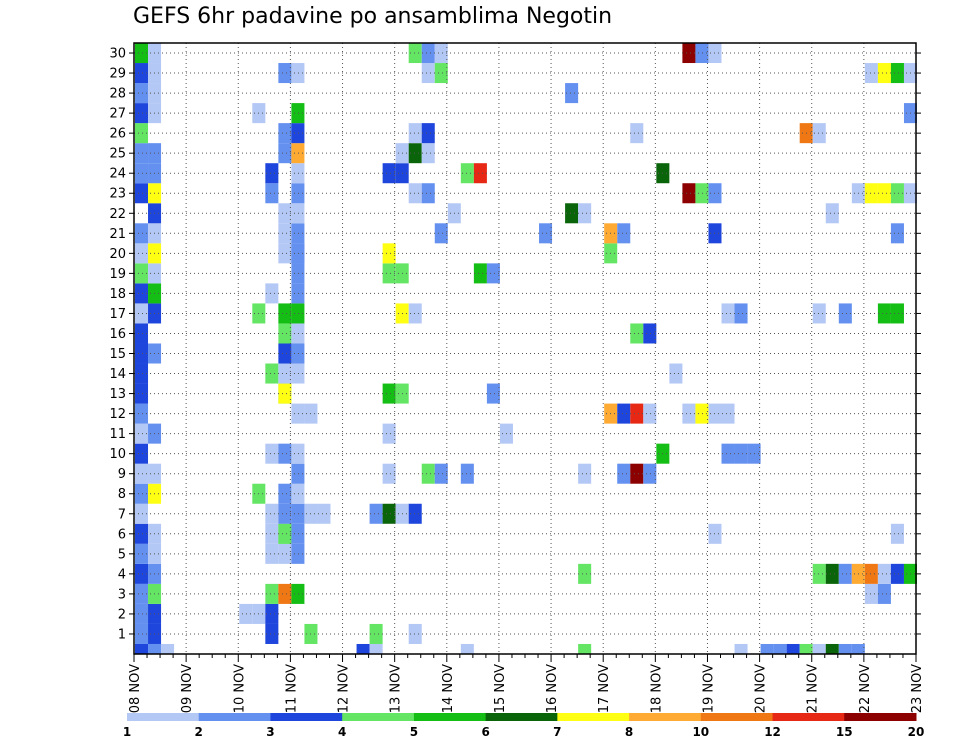  Describe the element at coordinates (117, 174) in the screenshot. I see `y-tick-label: 24` at that location.